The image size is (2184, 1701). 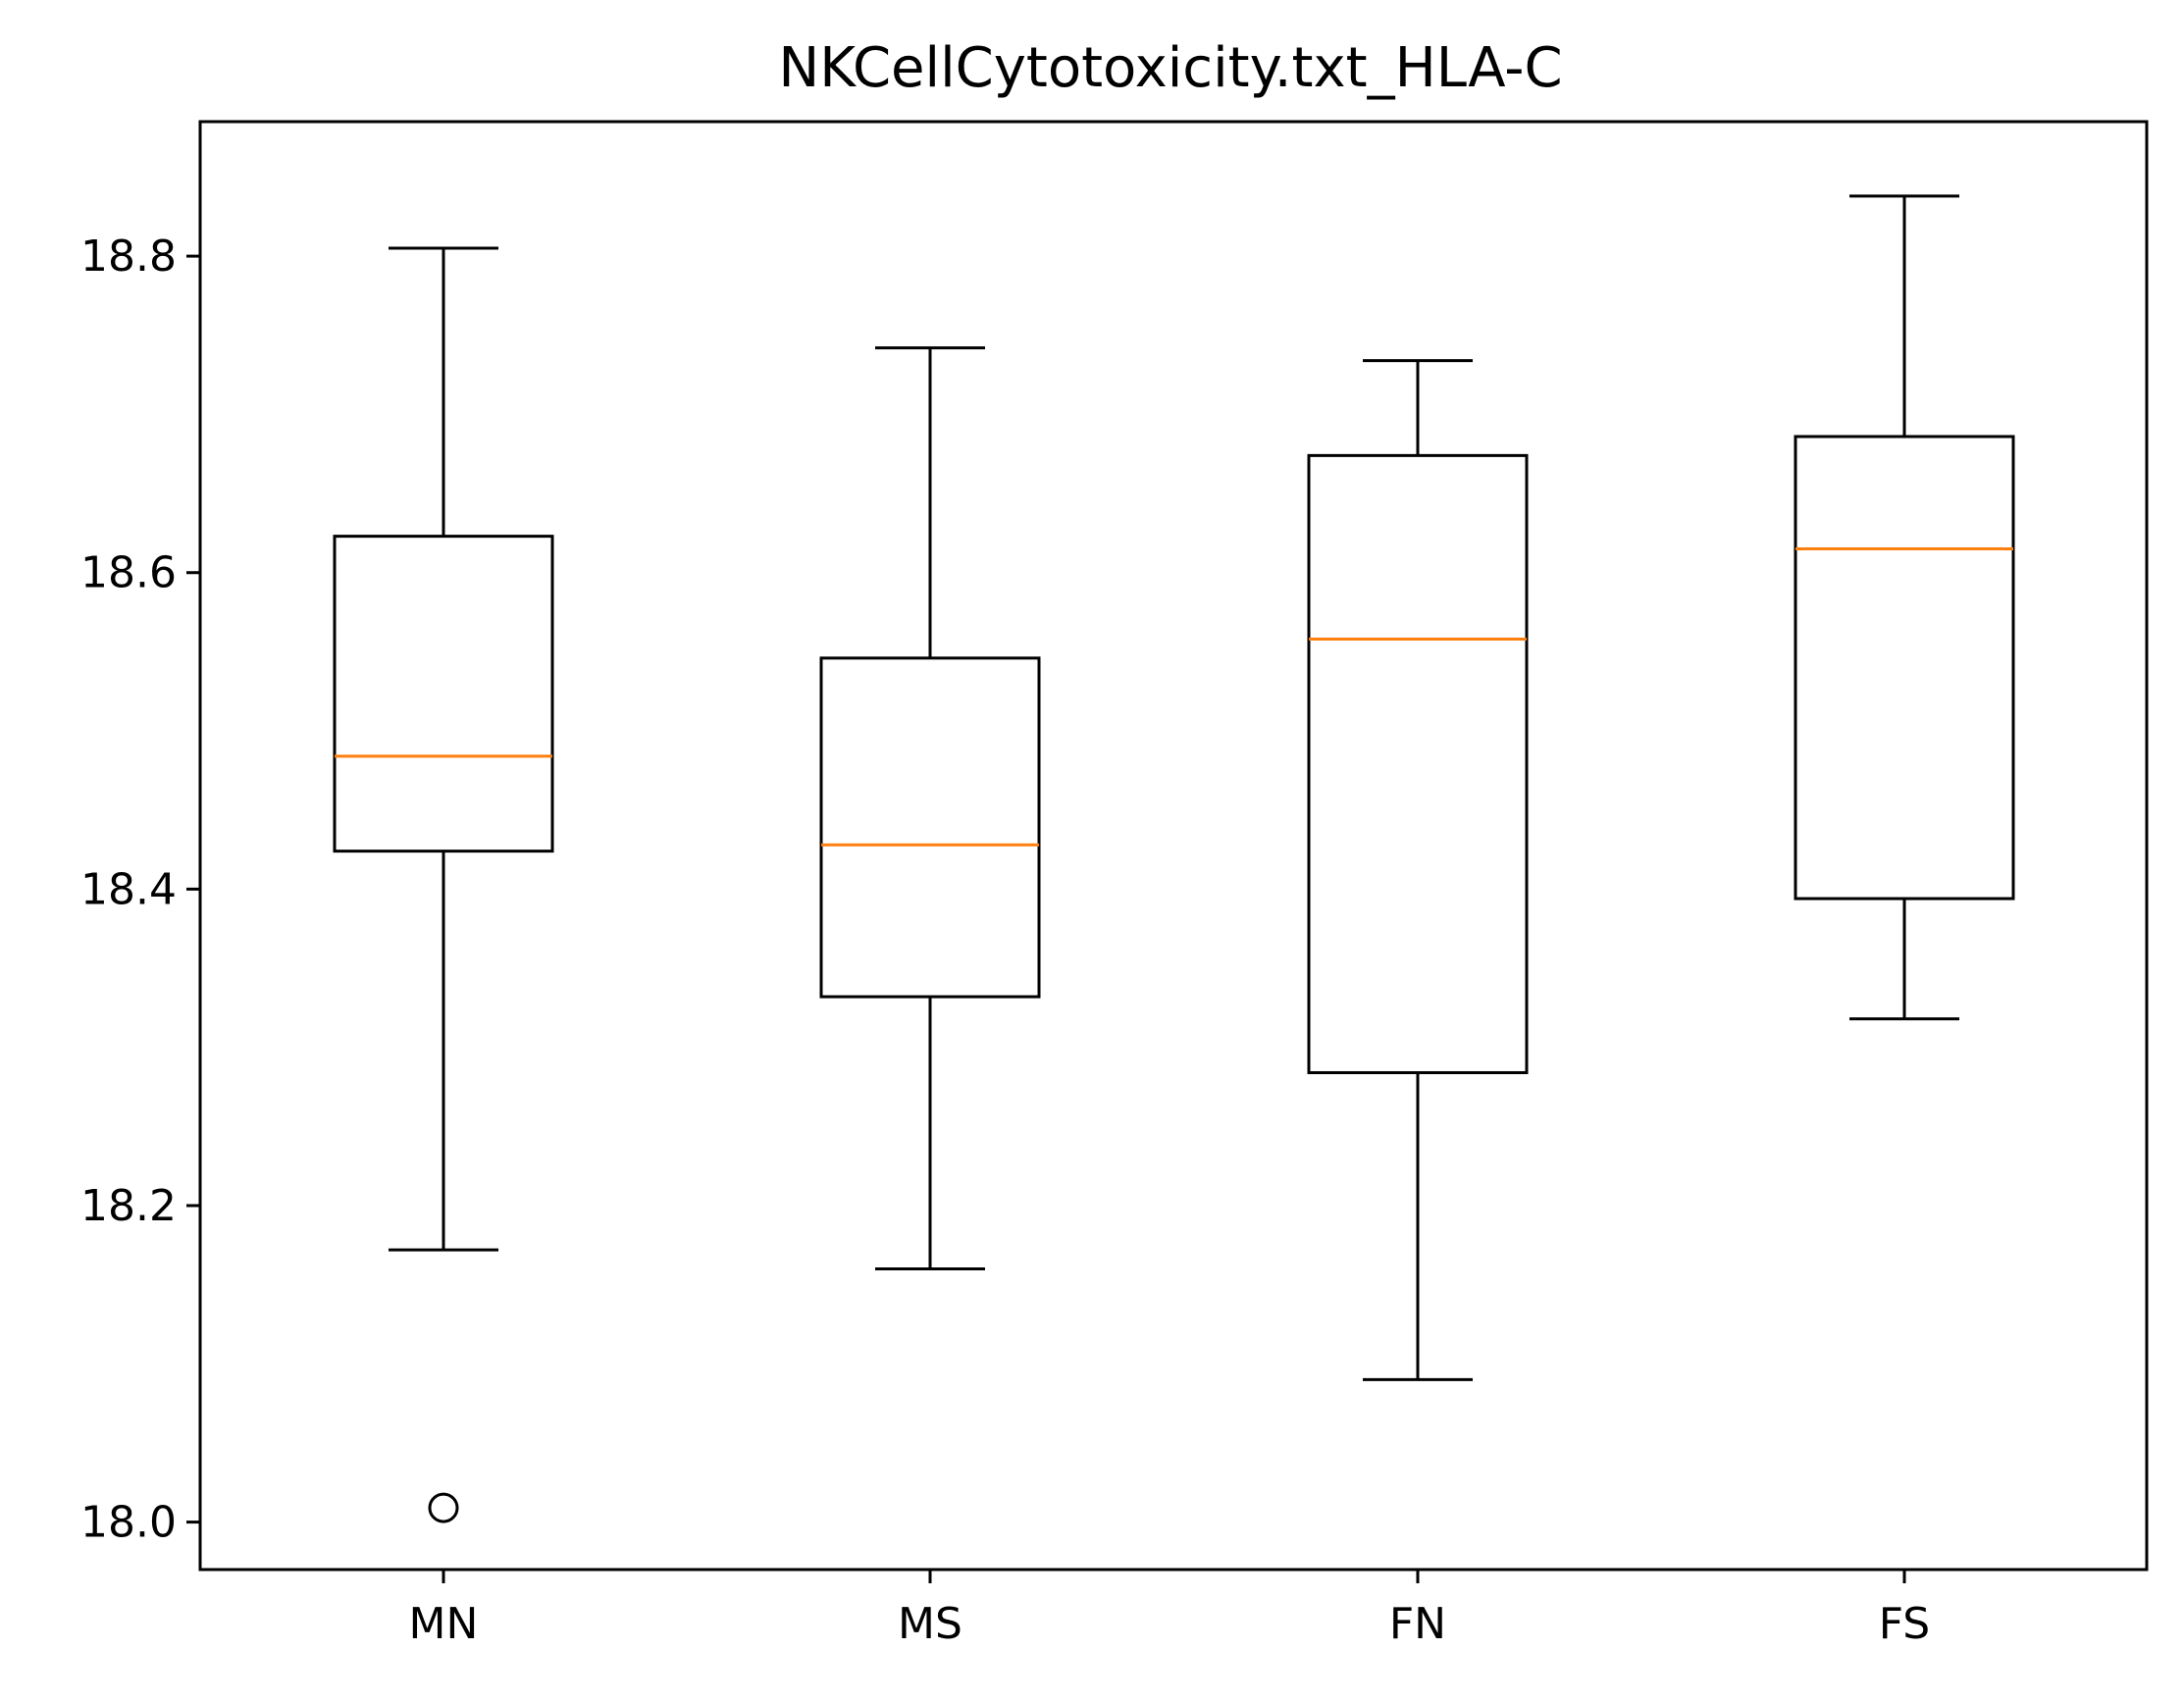 I want to click on x-tick-label-fn: FN, so click(x=1417, y=1624).